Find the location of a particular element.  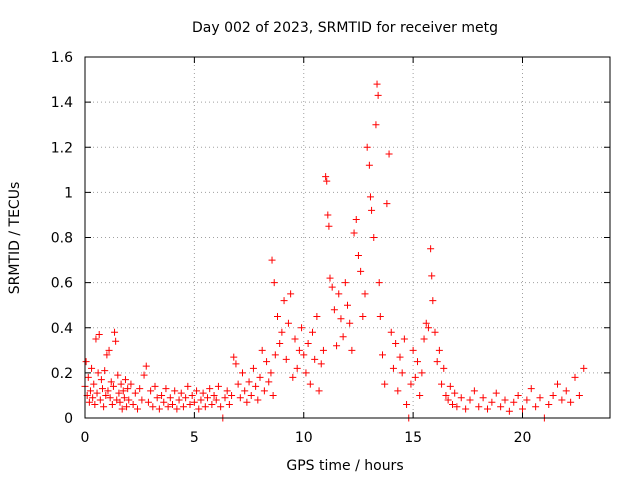

y-tick-label: 1.4 is located at coordinates (62, 103).